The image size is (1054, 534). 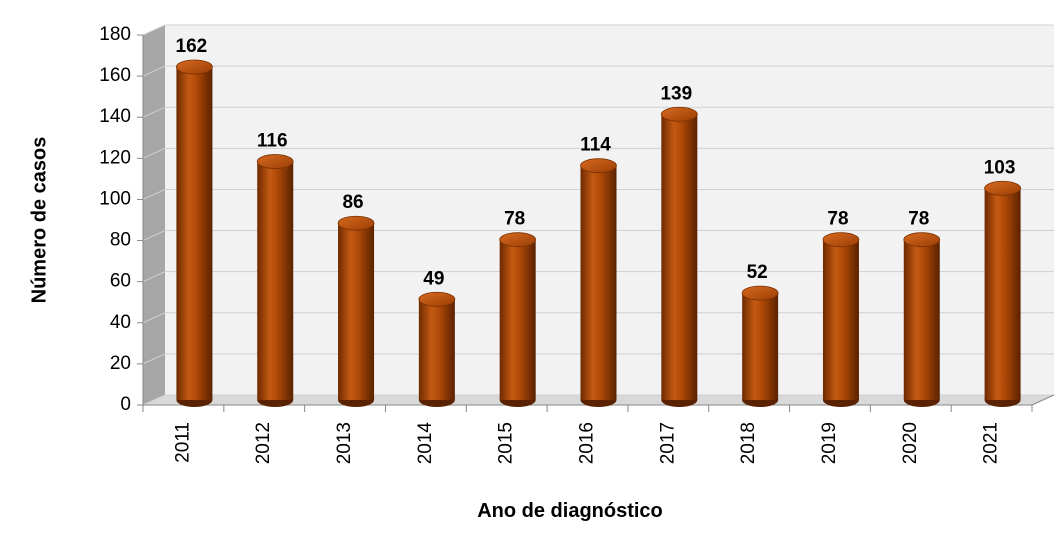 I want to click on x-axis-end, so click(x=1042, y=400).